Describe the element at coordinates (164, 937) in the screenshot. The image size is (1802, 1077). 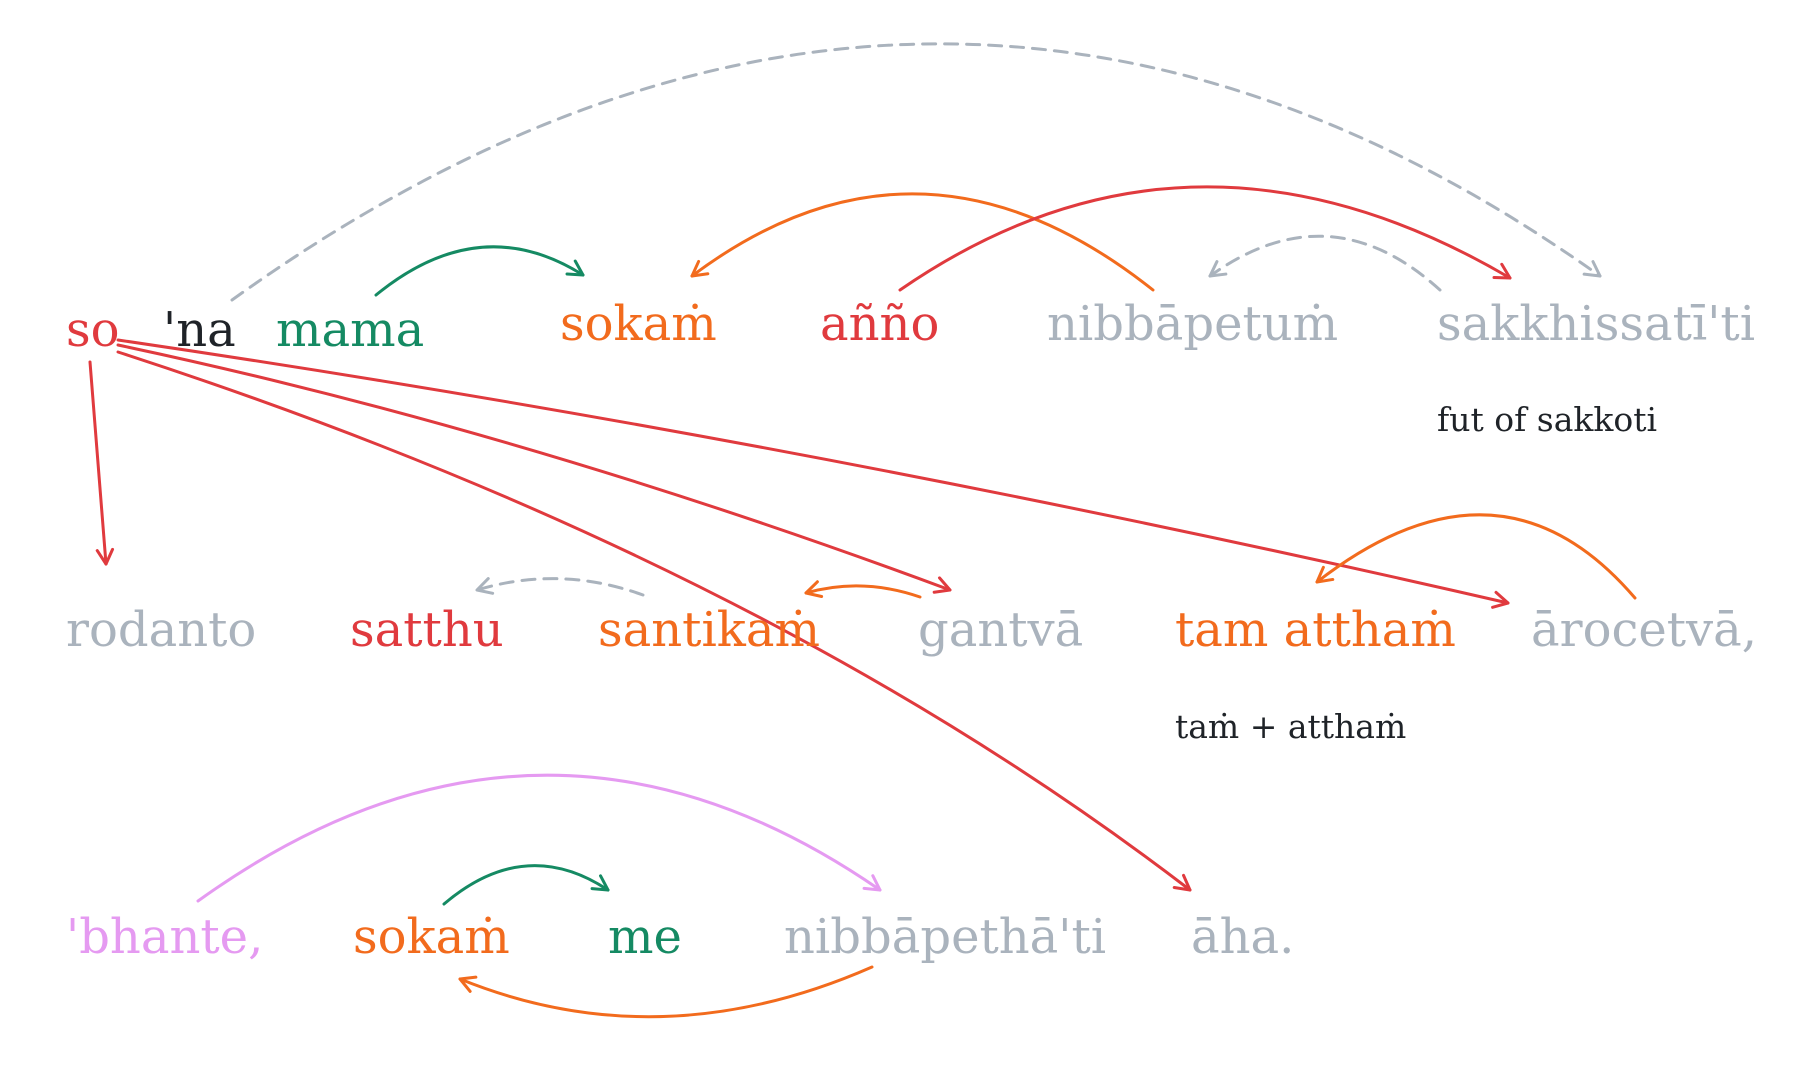
I see `word-bhante: 'bhante,` at that location.